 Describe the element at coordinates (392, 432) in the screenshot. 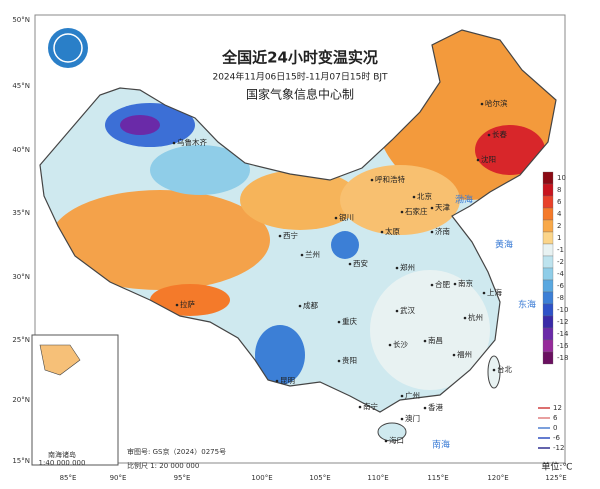

I see `hainan` at that location.